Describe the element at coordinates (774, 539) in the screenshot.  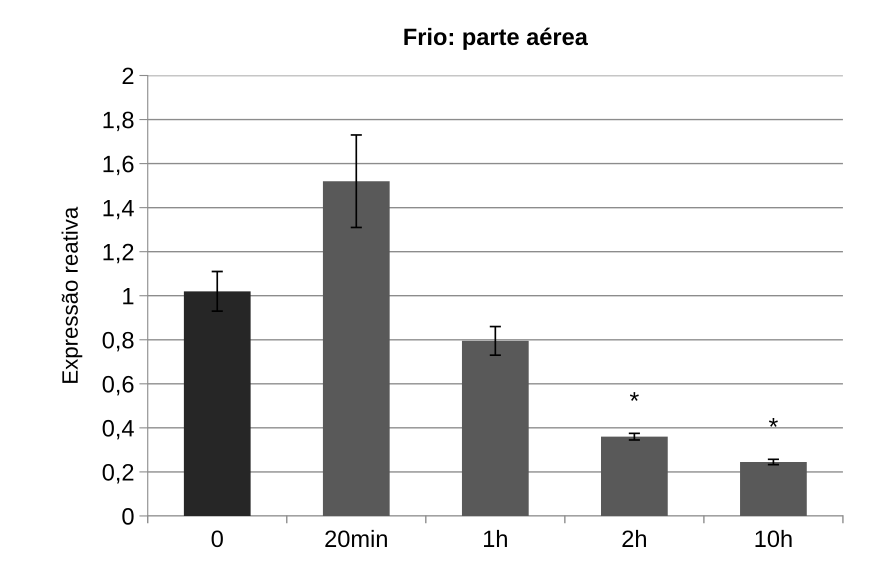
I see `x-tick-label: 10h` at that location.